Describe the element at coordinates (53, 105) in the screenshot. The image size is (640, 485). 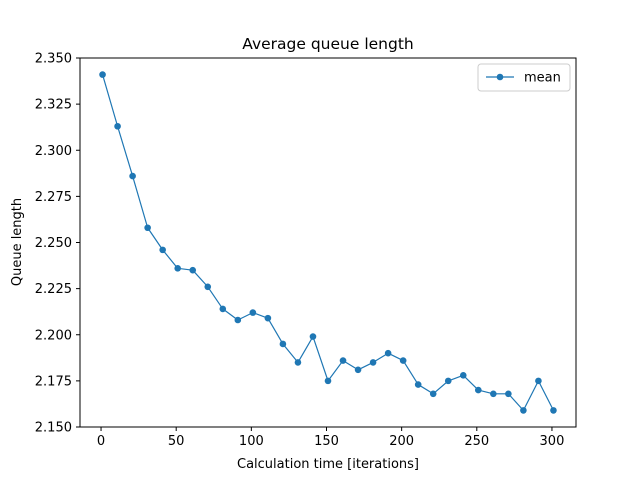
I see `y-tick-label: 2.325` at that location.